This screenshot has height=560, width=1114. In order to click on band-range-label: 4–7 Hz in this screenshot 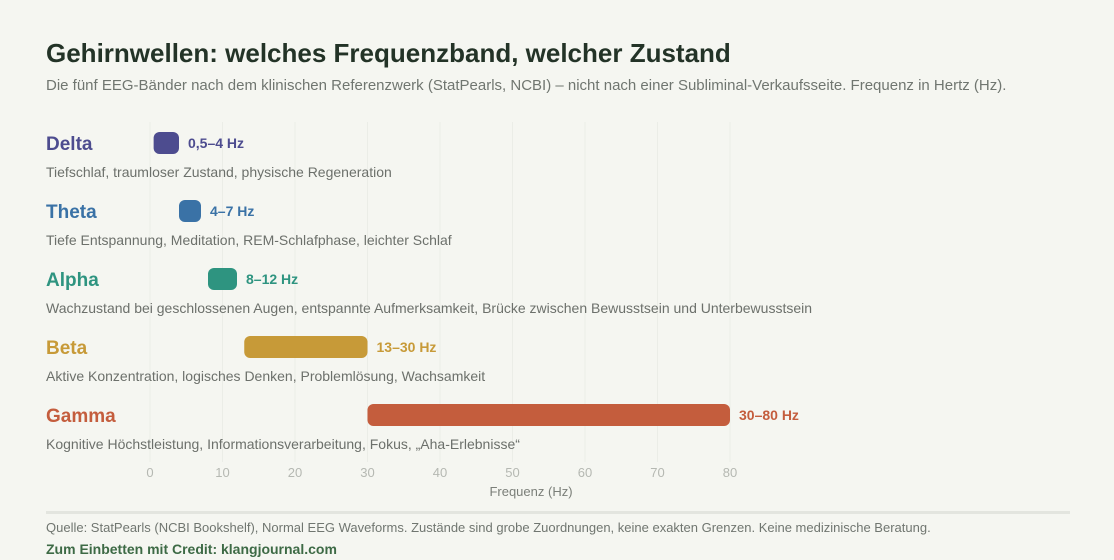, I will do `click(232, 211)`.